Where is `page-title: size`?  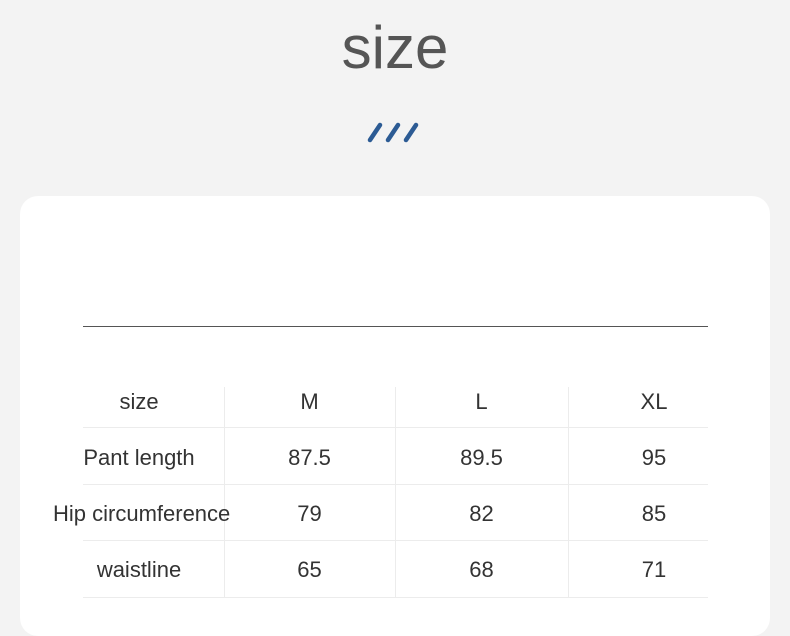 page-title: size is located at coordinates (395, 47).